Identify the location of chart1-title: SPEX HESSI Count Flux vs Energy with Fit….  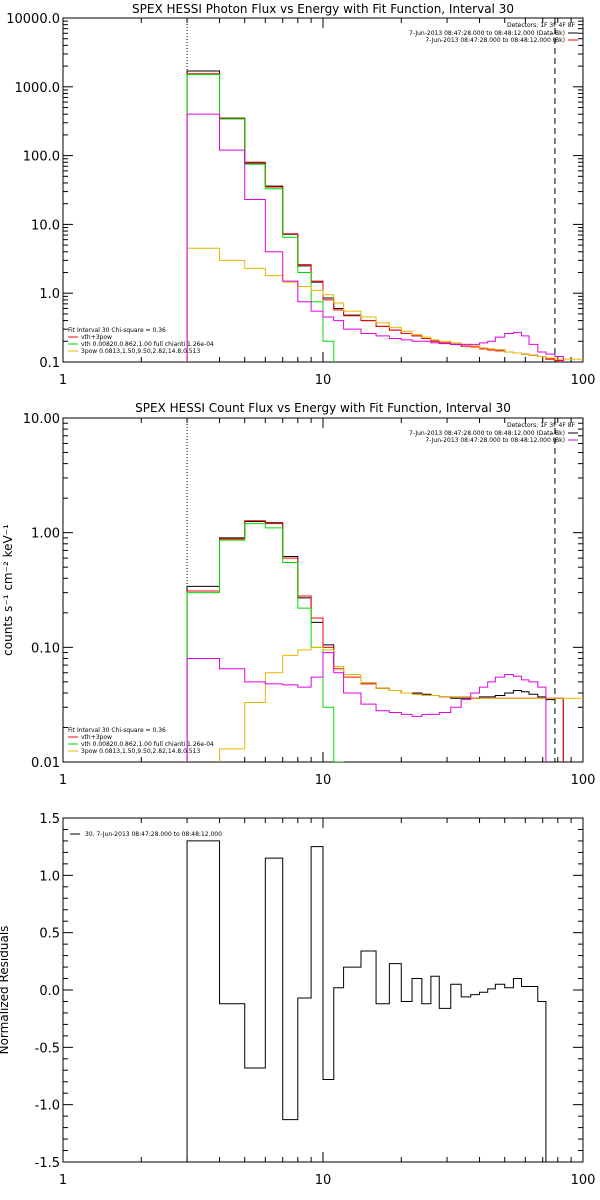
(323, 408).